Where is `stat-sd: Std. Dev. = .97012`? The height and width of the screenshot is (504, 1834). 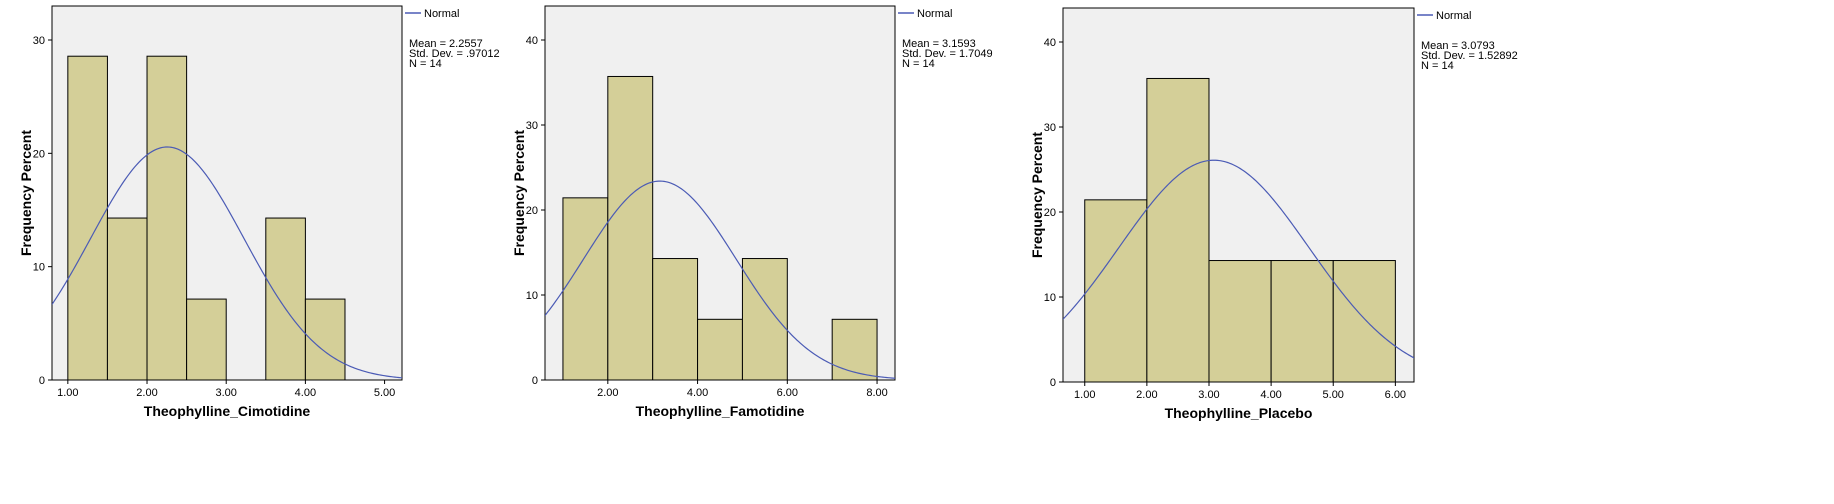 stat-sd: Std. Dev. = .97012 is located at coordinates (454, 54).